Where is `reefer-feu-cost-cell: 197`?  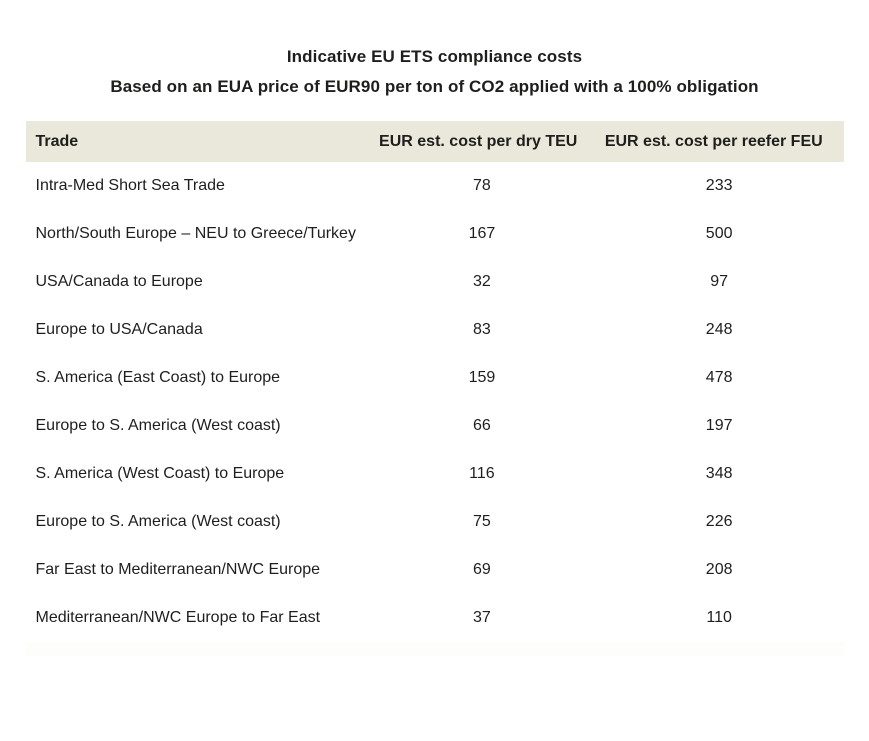
reefer-feu-cost-cell: 197 is located at coordinates (719, 426).